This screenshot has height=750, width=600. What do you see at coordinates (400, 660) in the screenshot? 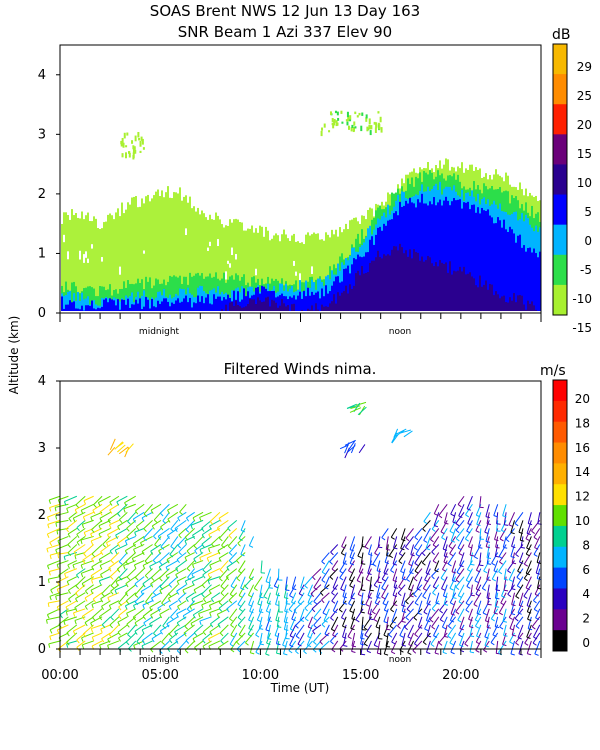
I see `winds-noon-label: noon` at bounding box center [400, 660].